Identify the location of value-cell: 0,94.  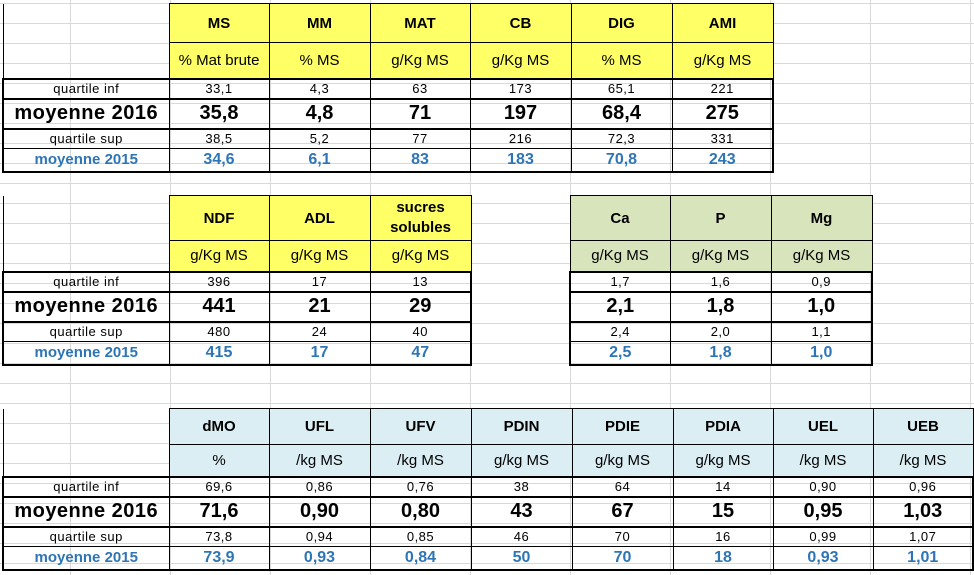
(319, 536).